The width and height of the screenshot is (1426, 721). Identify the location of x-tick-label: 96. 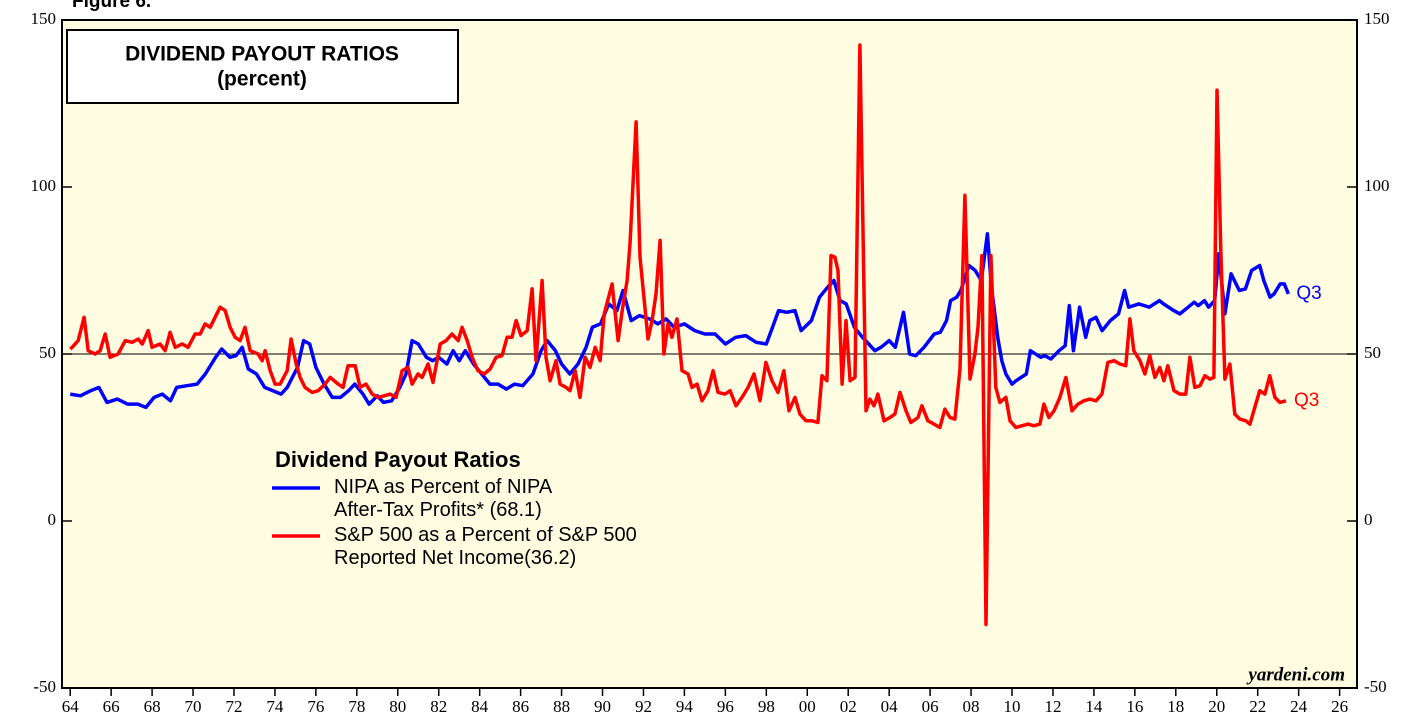
(725, 706).